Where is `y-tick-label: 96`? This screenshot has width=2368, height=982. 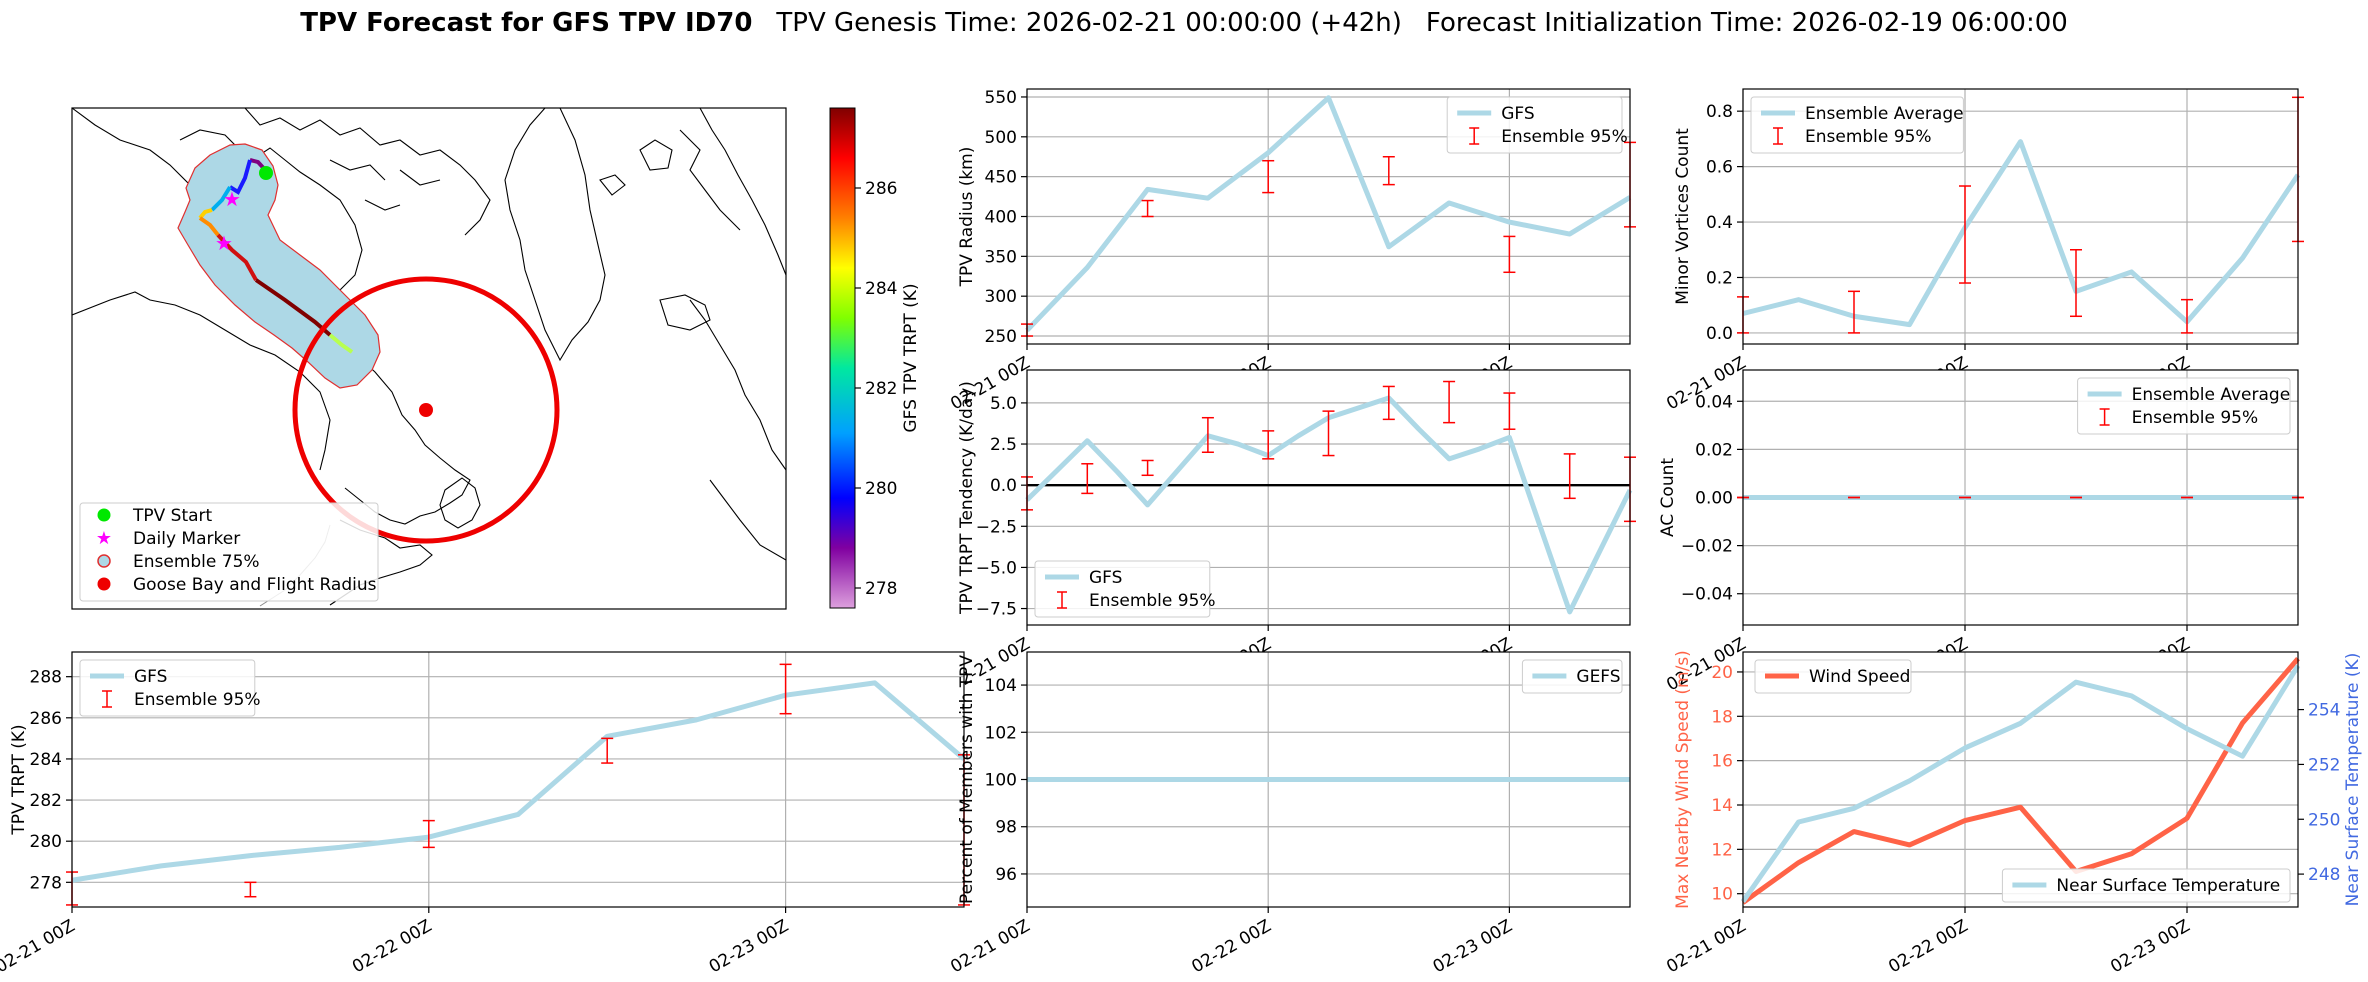
y-tick-label: 96 is located at coordinates (1006, 875).